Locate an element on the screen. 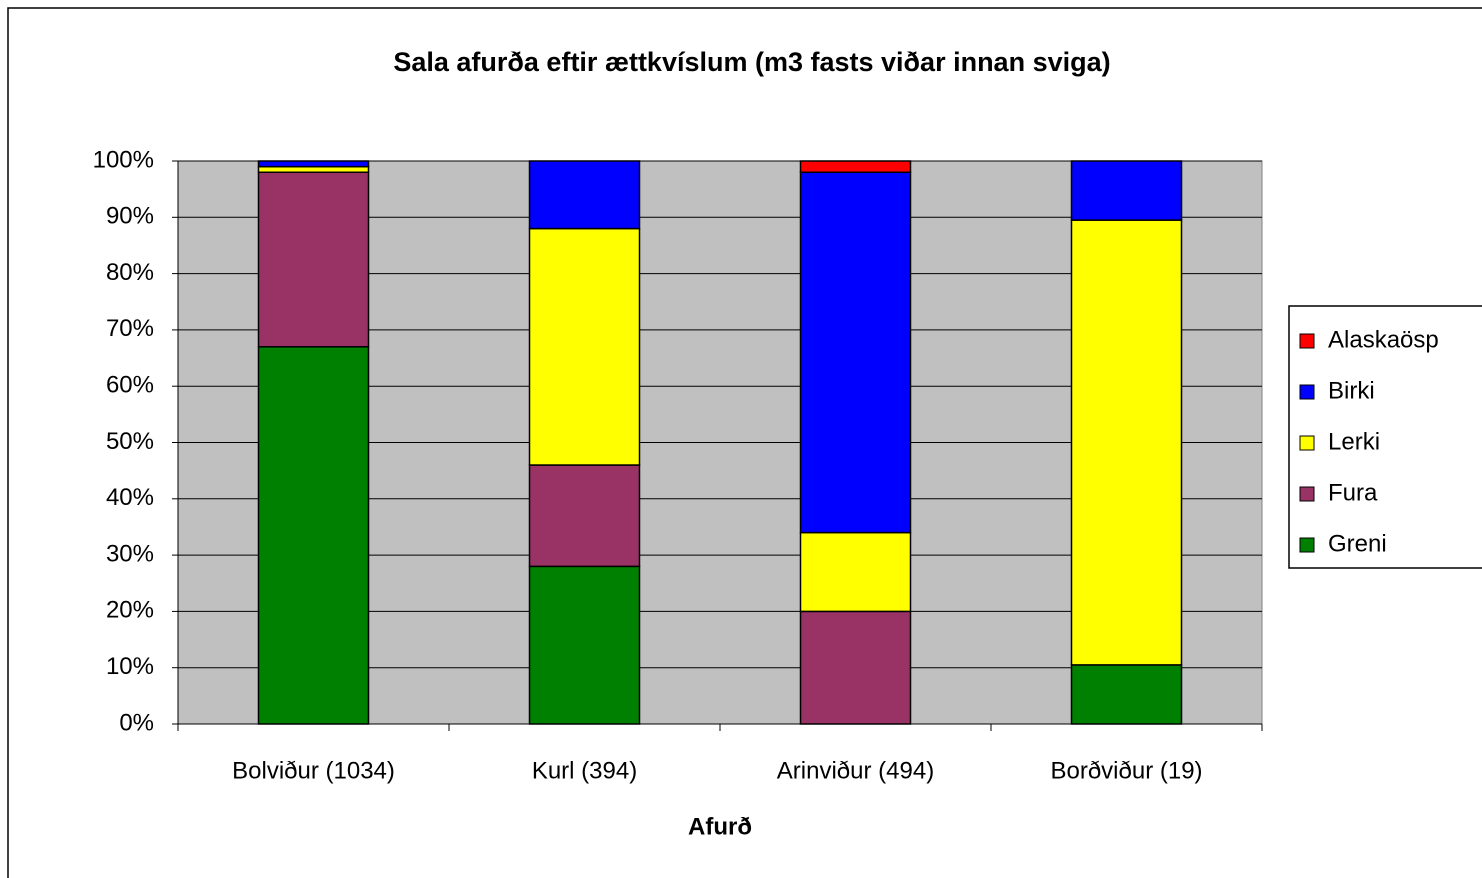 The image size is (1482, 878). y-tick-label: 90% is located at coordinates (130, 216).